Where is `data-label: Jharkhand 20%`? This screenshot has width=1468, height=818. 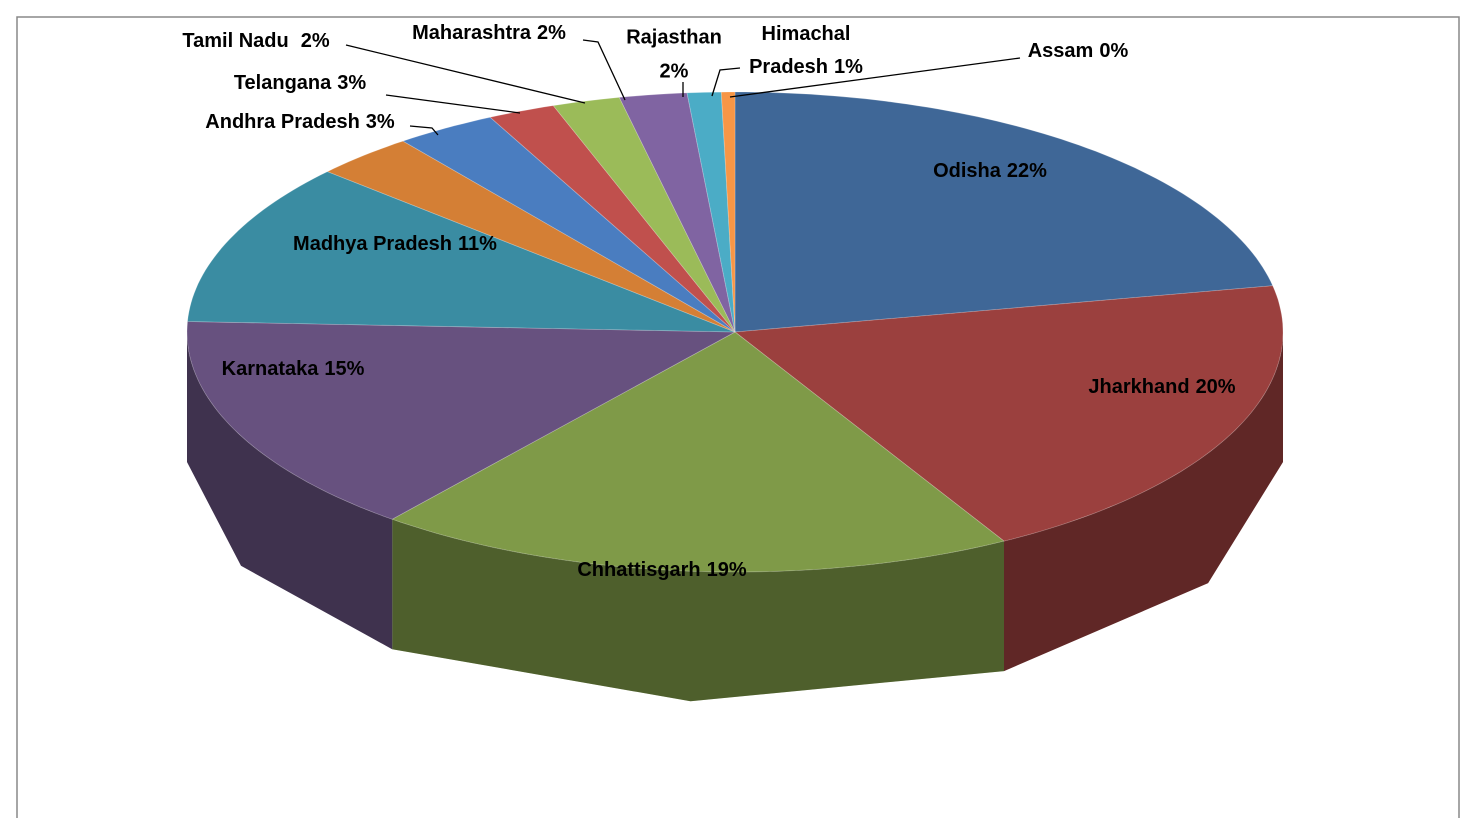 data-label: Jharkhand 20% is located at coordinates (1161, 387).